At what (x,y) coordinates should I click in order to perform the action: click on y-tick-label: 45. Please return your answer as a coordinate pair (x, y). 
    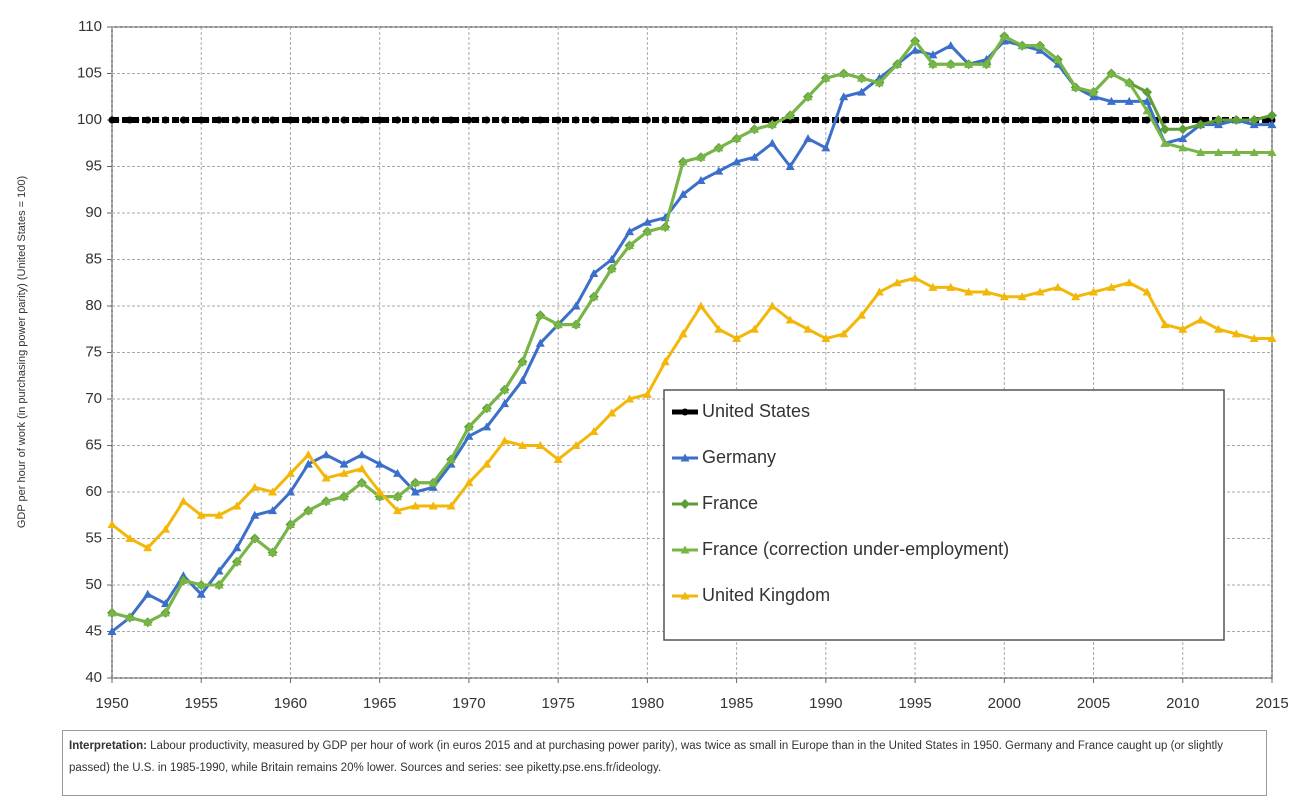
    Looking at the image, I should click on (93, 630).